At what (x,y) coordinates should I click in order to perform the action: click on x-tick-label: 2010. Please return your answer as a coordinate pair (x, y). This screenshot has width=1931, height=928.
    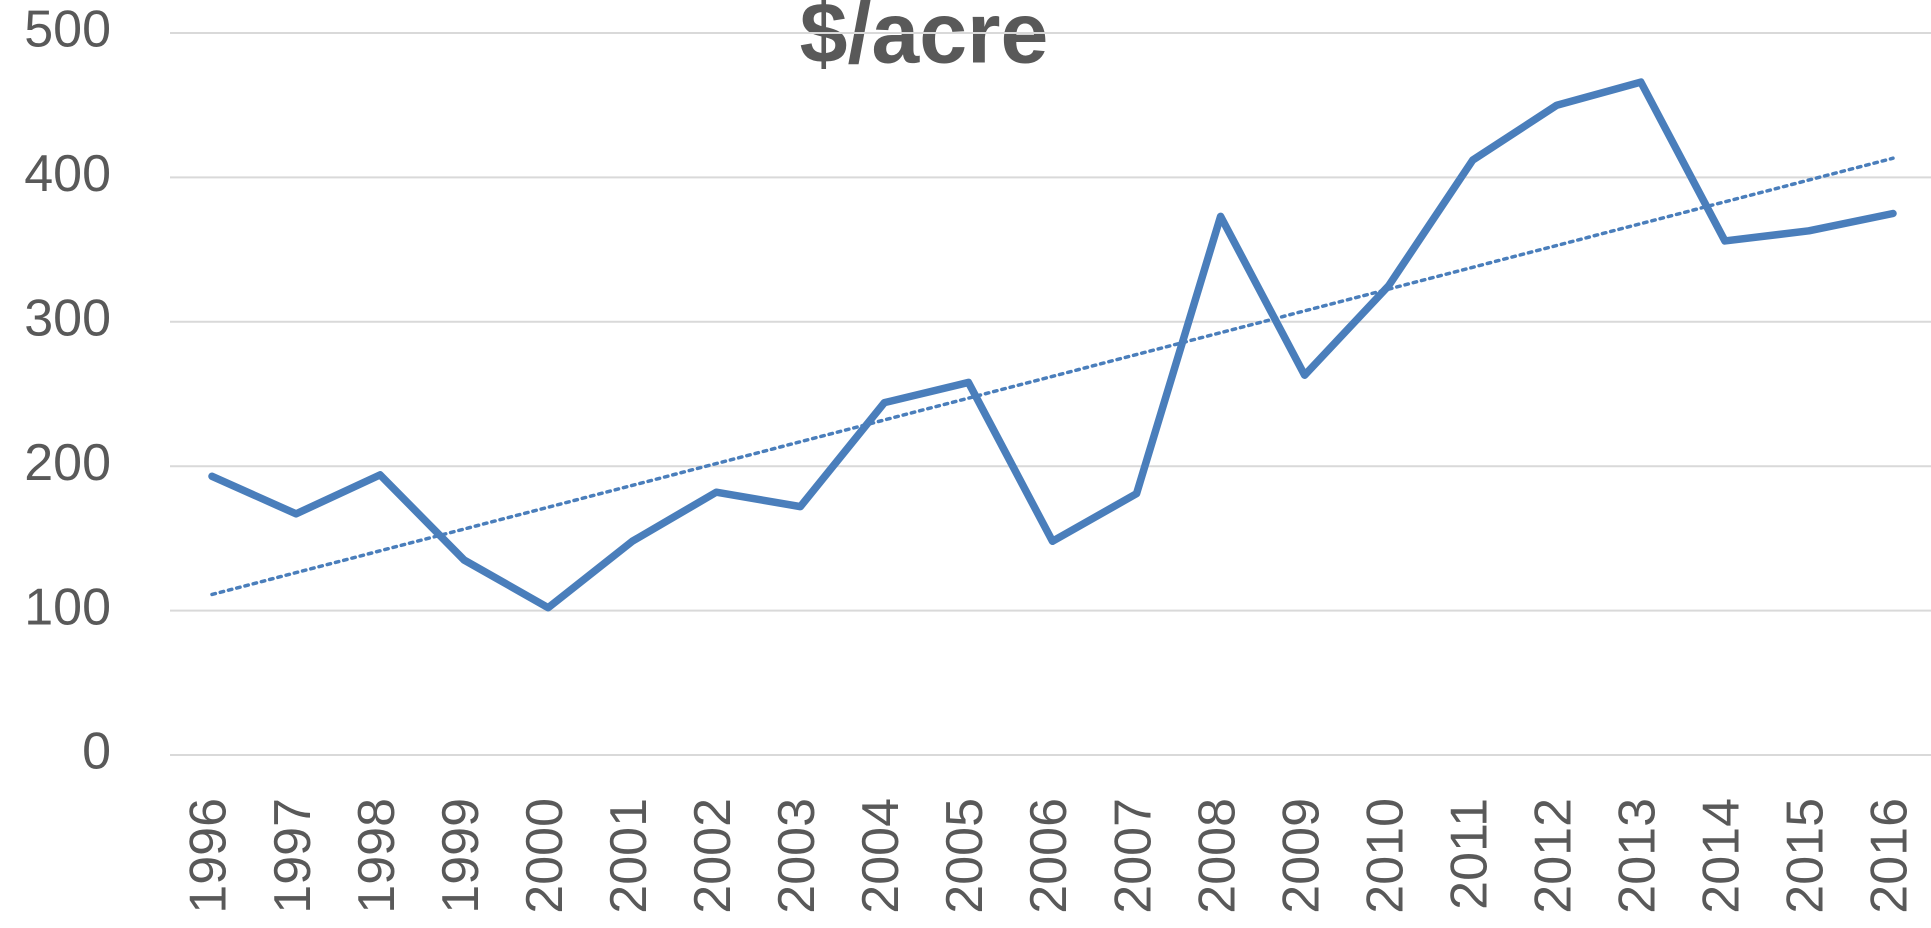
    Looking at the image, I should click on (1385, 856).